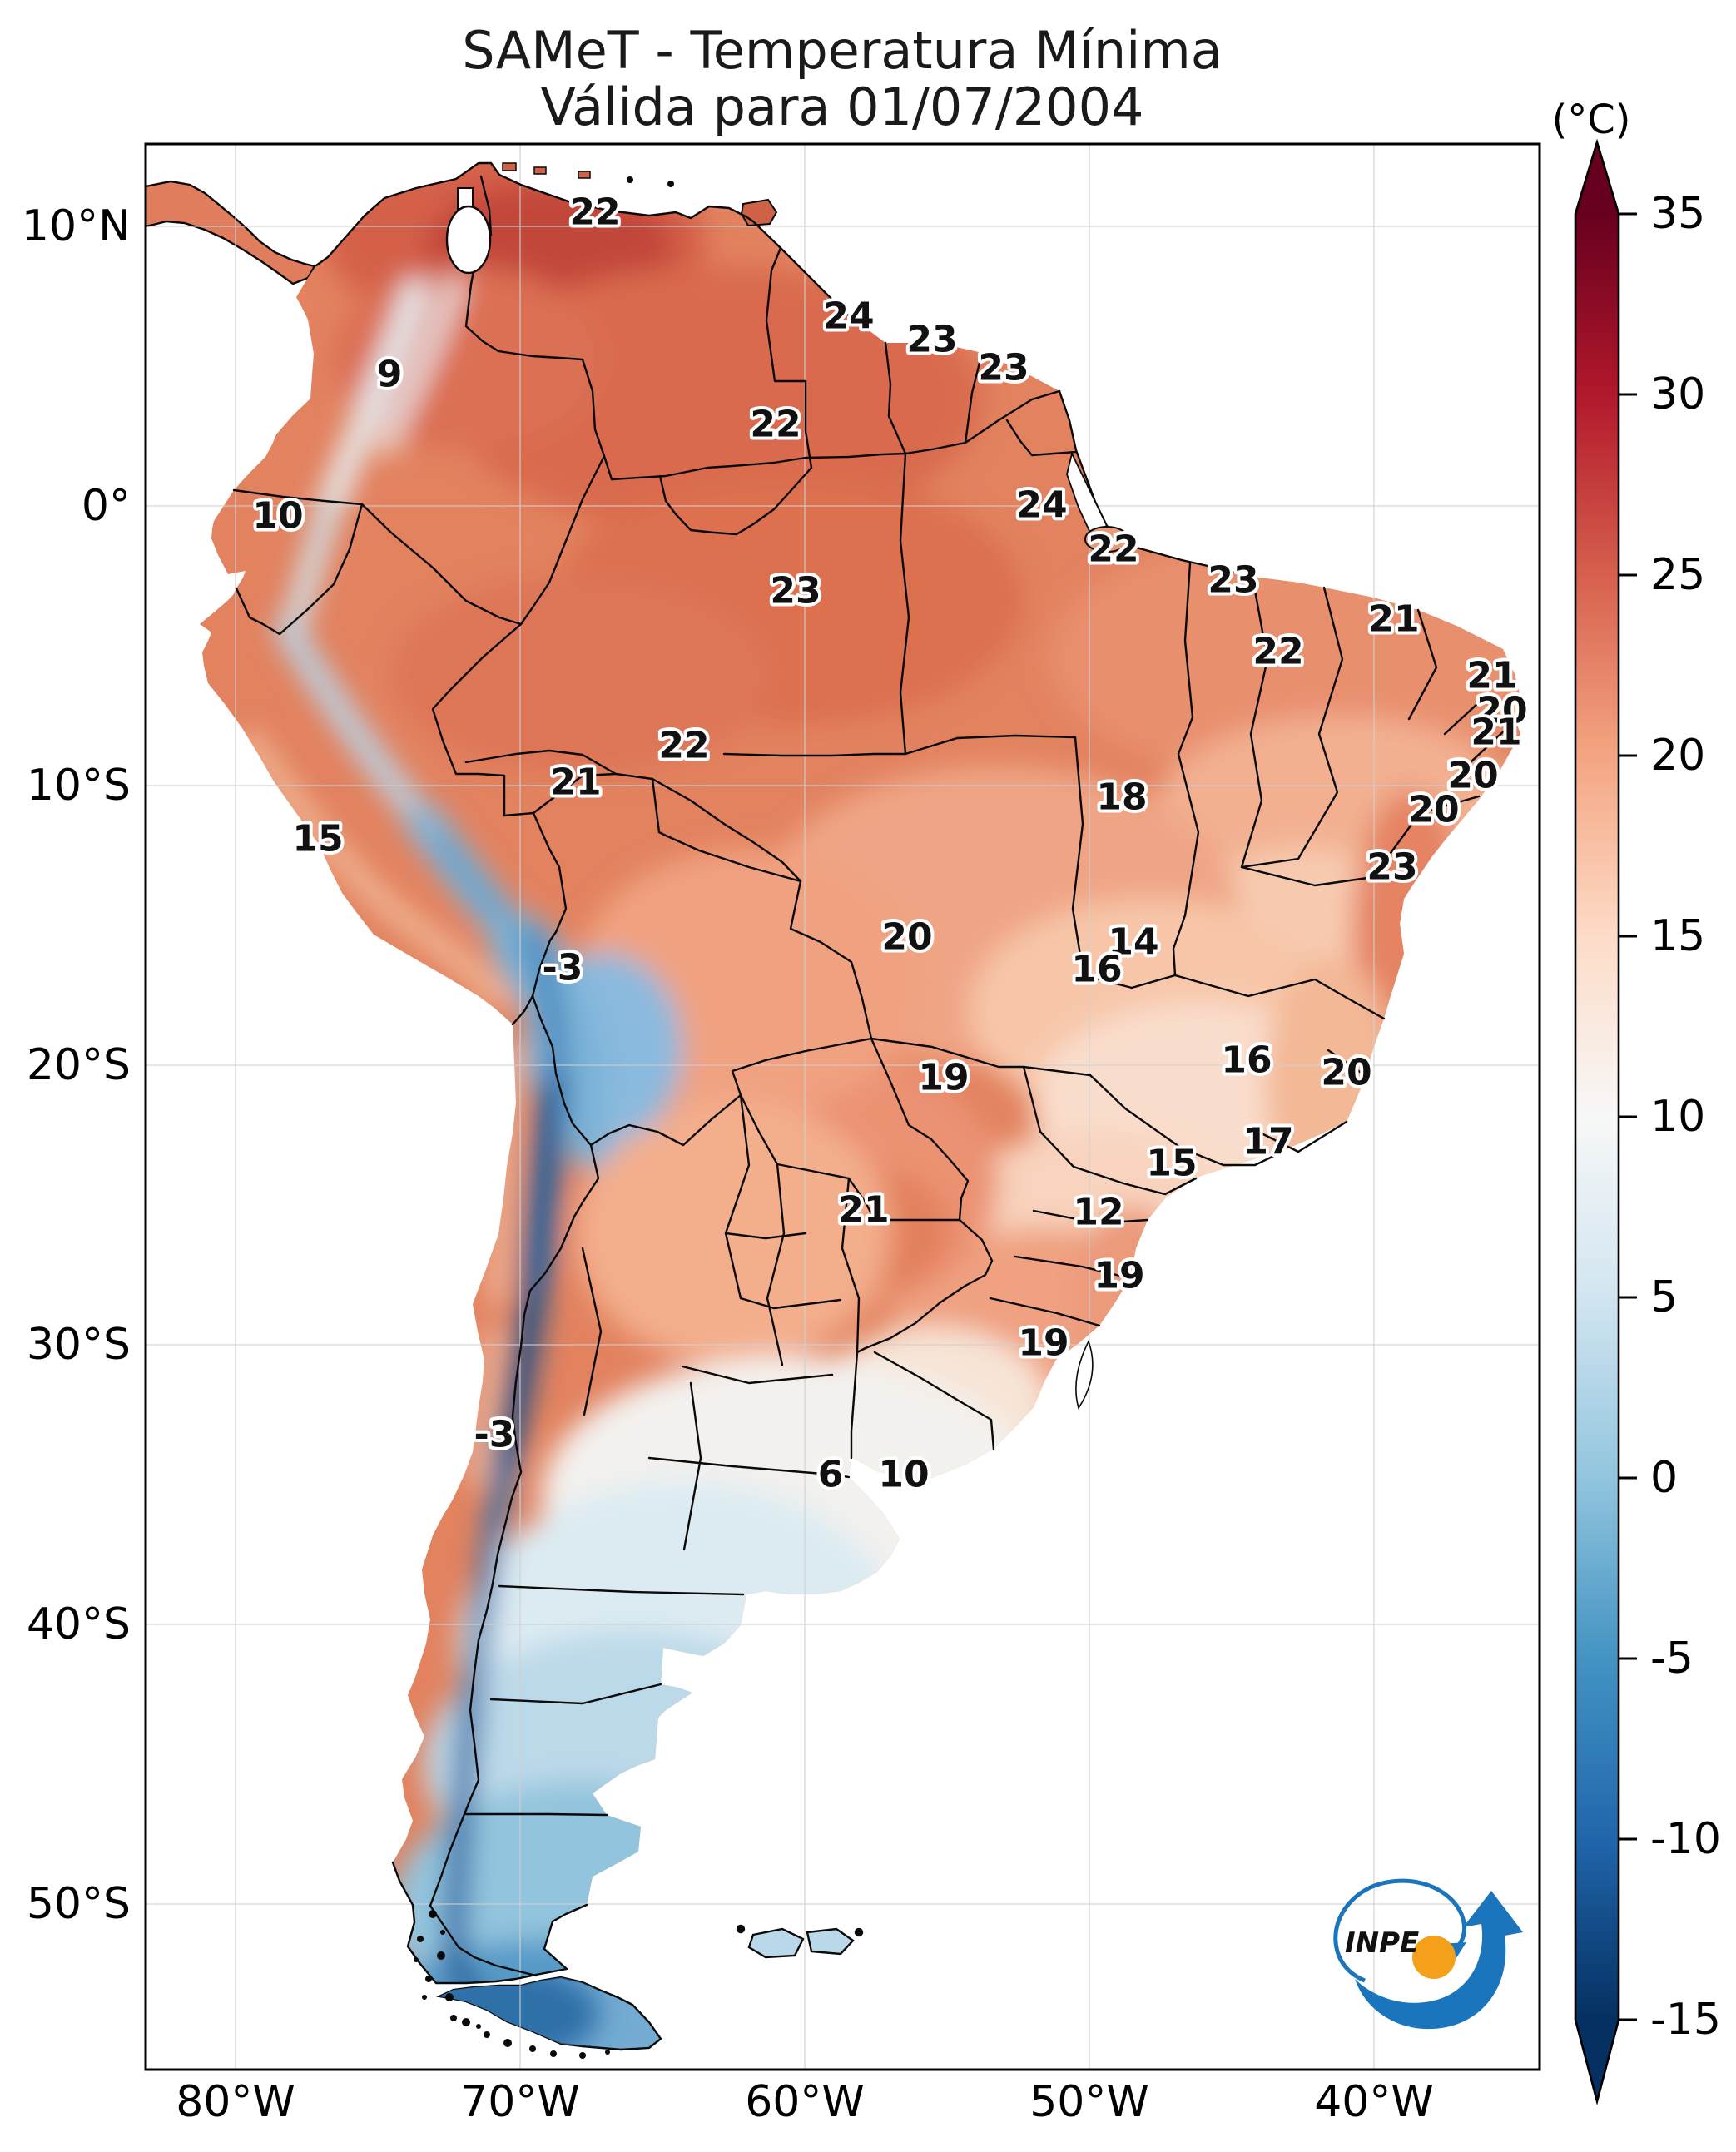 This screenshot has width=1736, height=2152. I want to click on longitude-tick-label: 60°W, so click(805, 2102).